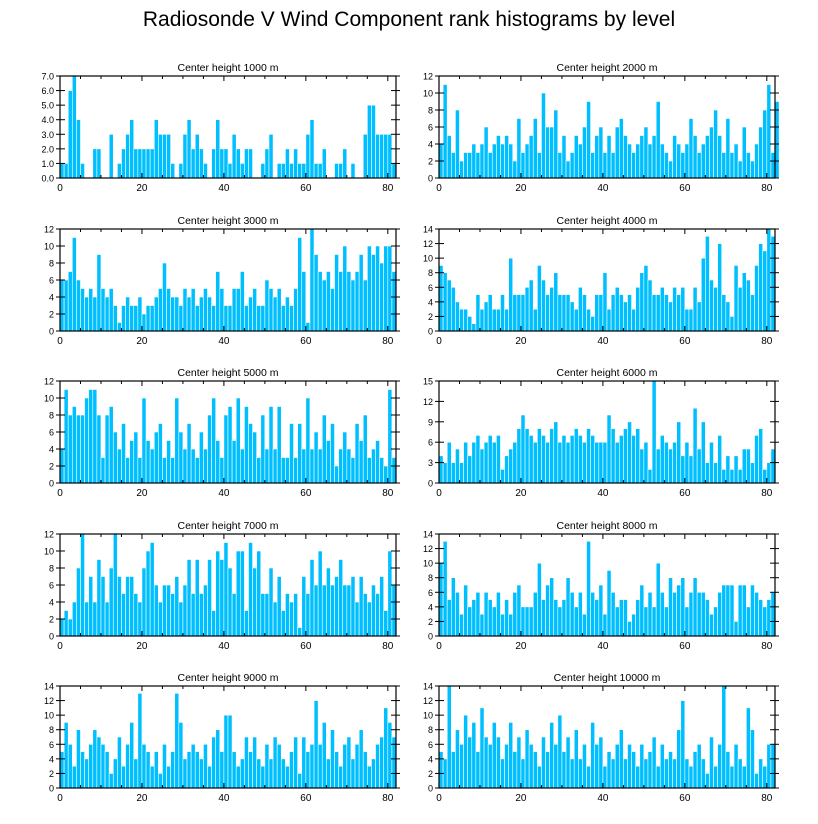  I want to click on plot-frame, so click(607, 280).